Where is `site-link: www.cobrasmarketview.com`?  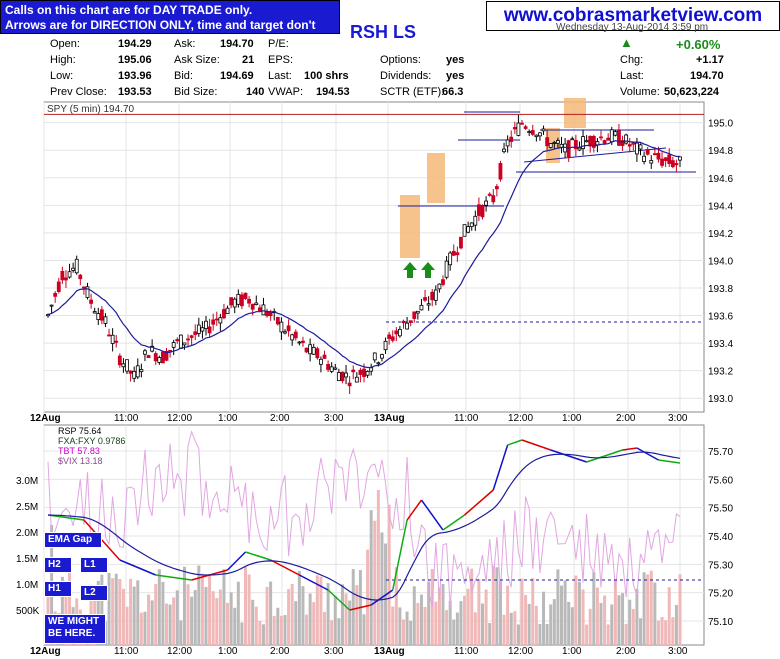
site-link: www.cobrasmarketview.com is located at coordinates (633, 16).